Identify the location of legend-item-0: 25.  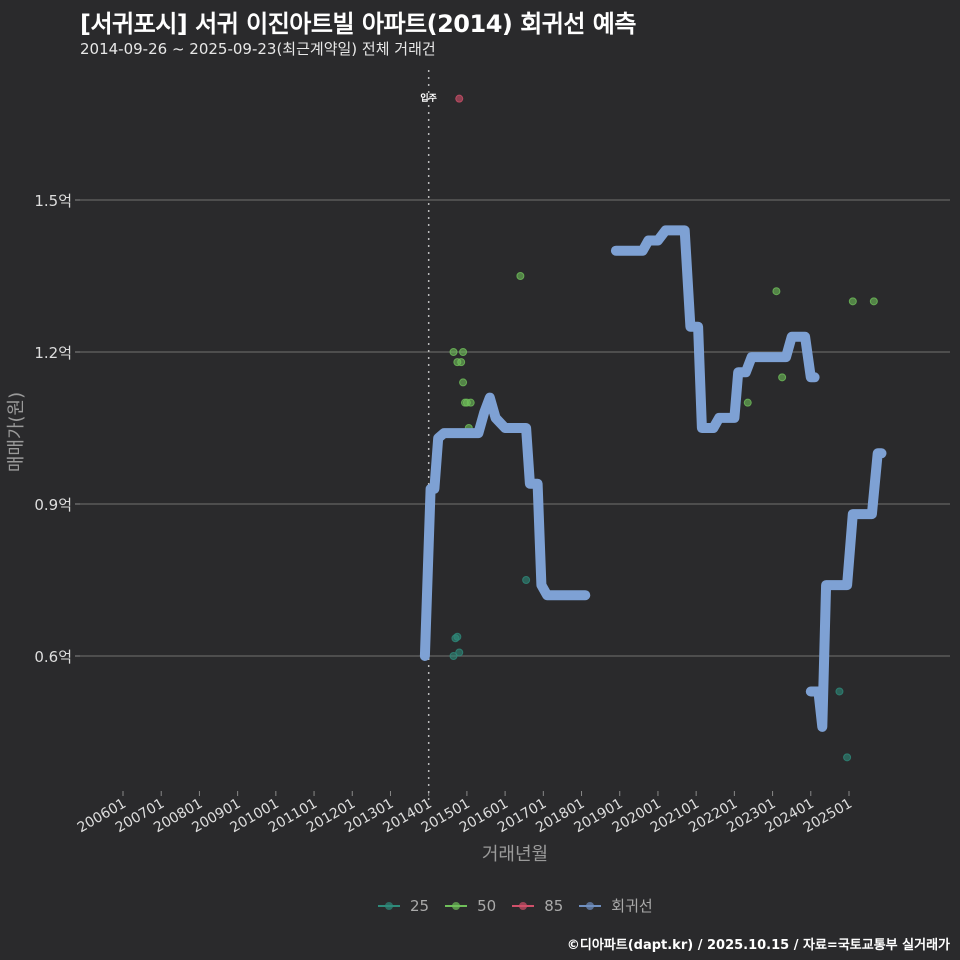
(403, 906).